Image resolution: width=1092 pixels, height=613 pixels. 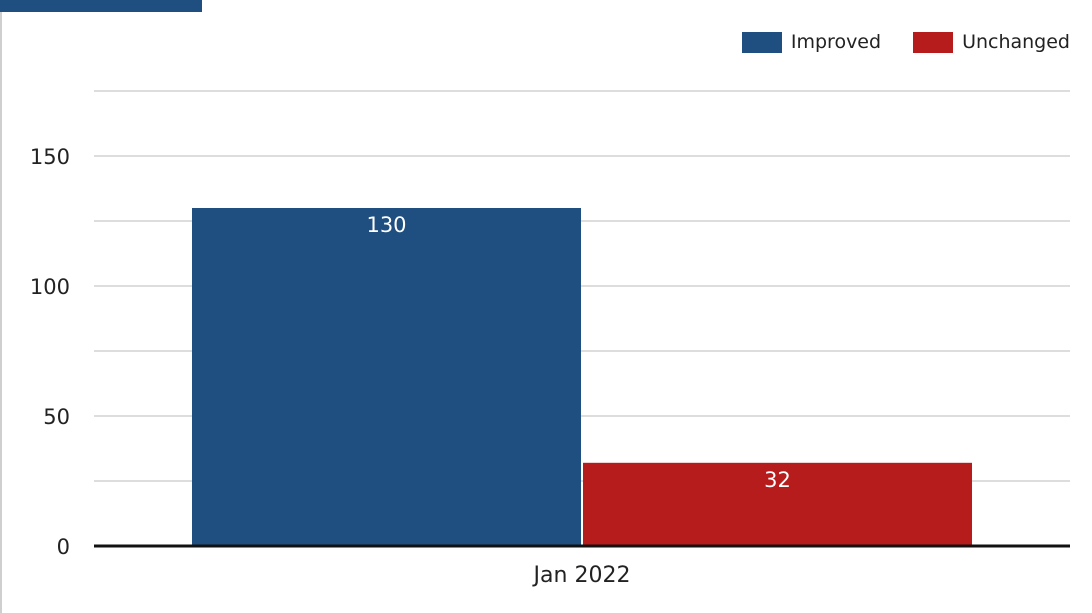 What do you see at coordinates (50, 157) in the screenshot?
I see `y-tick-label: 150` at bounding box center [50, 157].